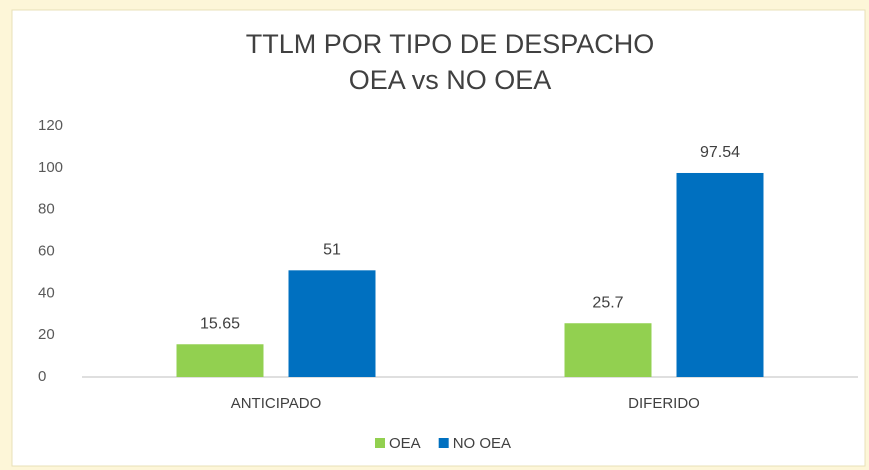 This screenshot has height=470, width=869. Describe the element at coordinates (405, 443) in the screenshot. I see `legend-label: OEA` at that location.